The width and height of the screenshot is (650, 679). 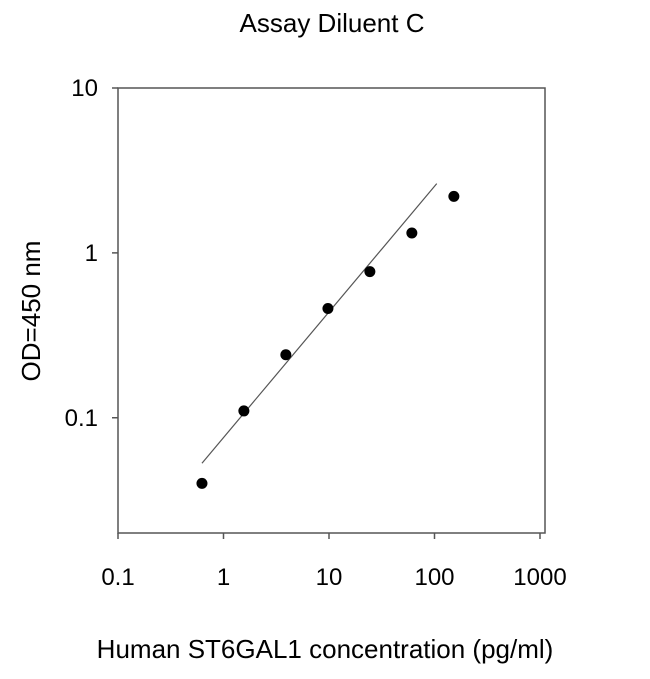 What do you see at coordinates (91, 253) in the screenshot?
I see `y-tick-label: 1` at bounding box center [91, 253].